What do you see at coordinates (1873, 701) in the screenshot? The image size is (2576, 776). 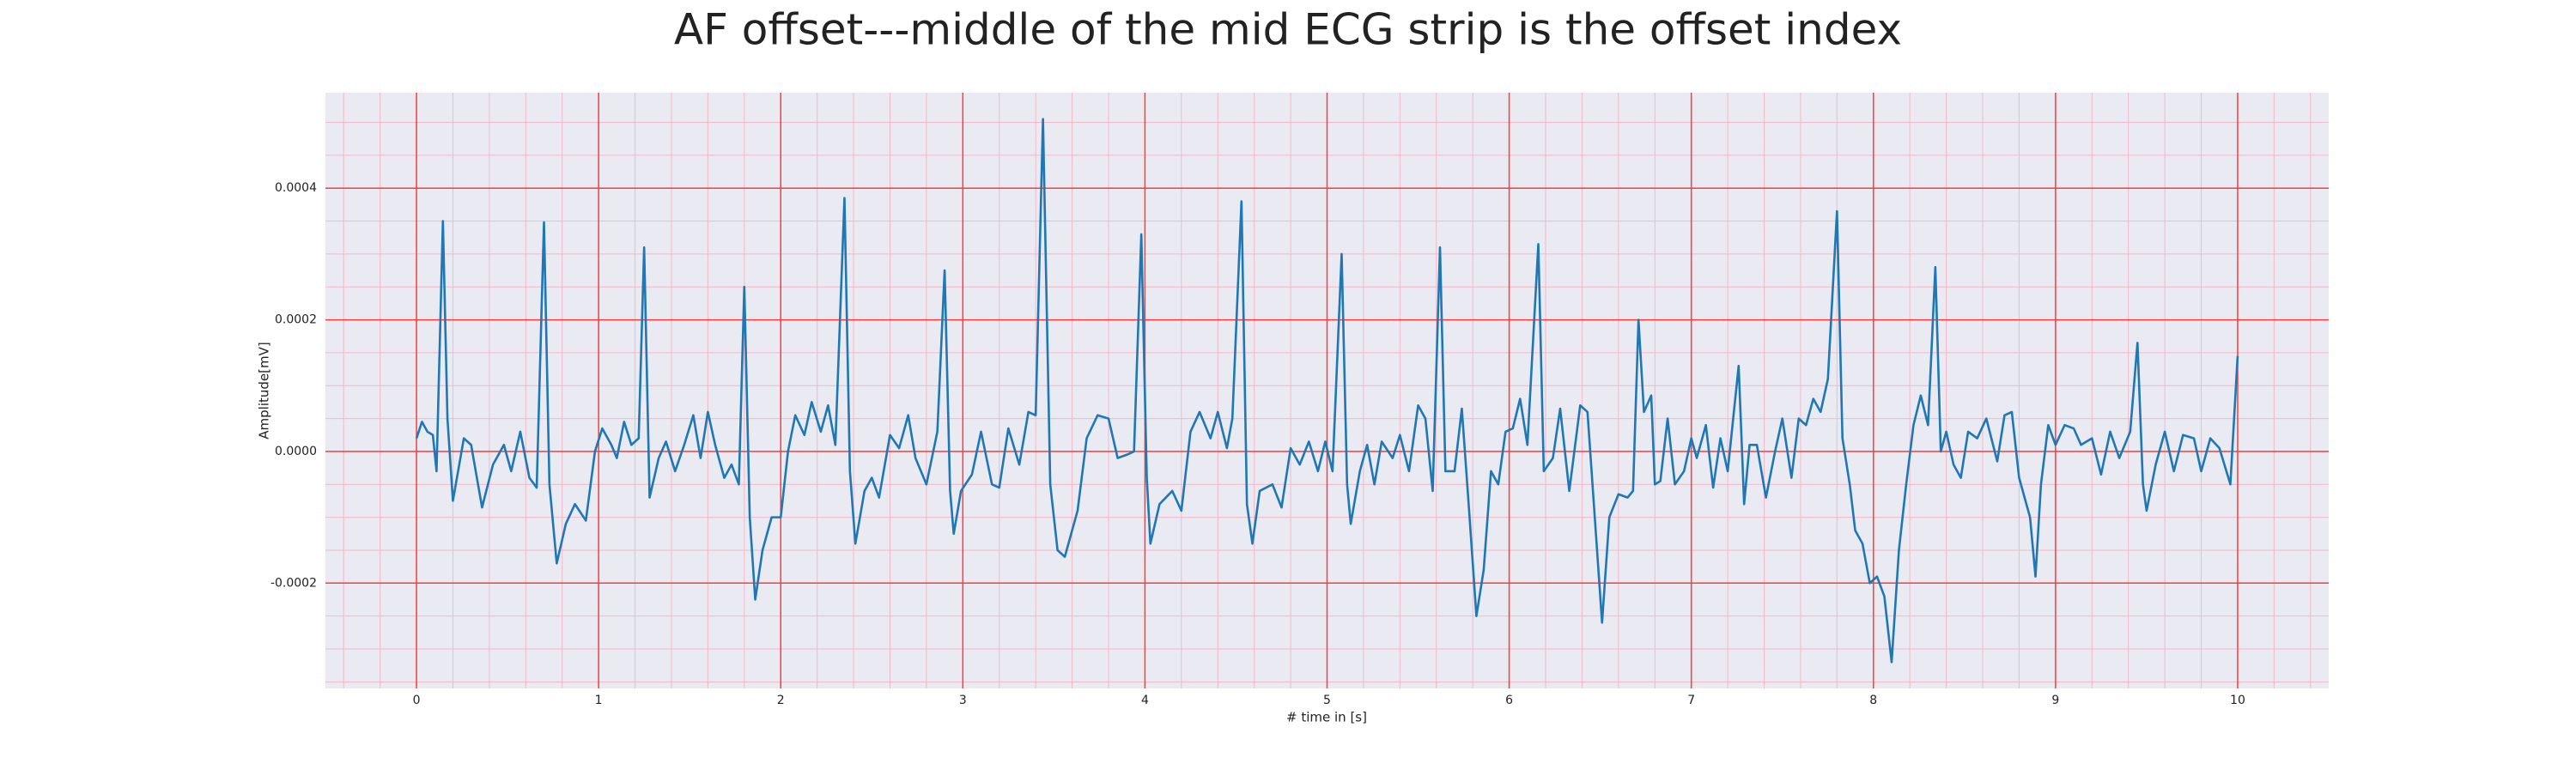 I see `x-tick-label: 8` at bounding box center [1873, 701].